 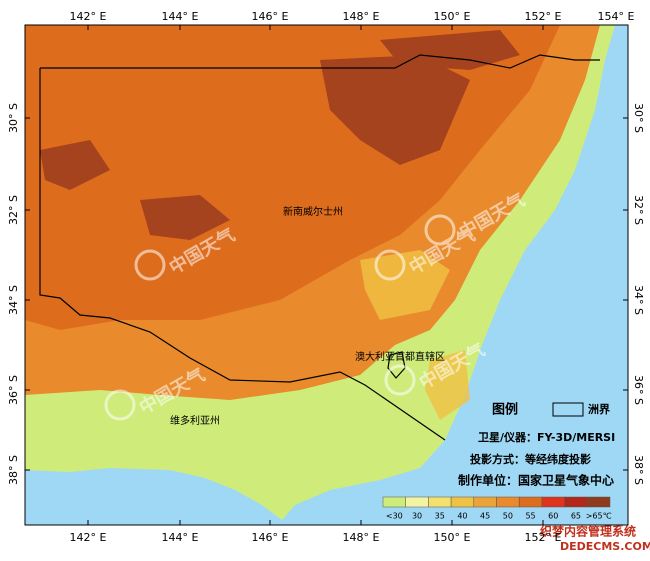 What do you see at coordinates (605, 546) in the screenshot?
I see `footer-watermark: DEDECMS.COM` at bounding box center [605, 546].